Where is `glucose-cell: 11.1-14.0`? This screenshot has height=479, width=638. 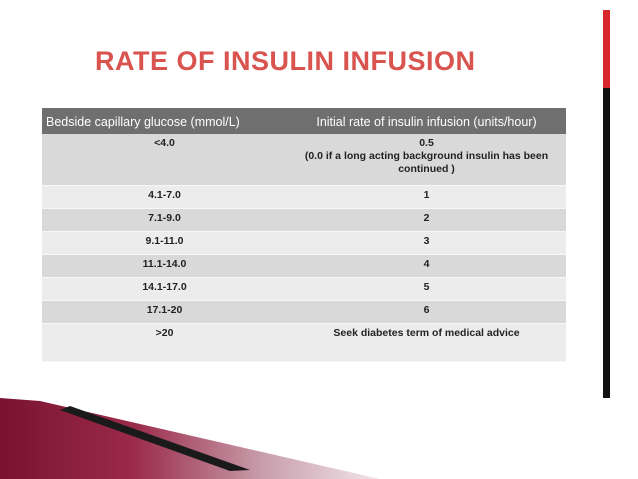
glucose-cell: 11.1-14.0 is located at coordinates (164, 266).